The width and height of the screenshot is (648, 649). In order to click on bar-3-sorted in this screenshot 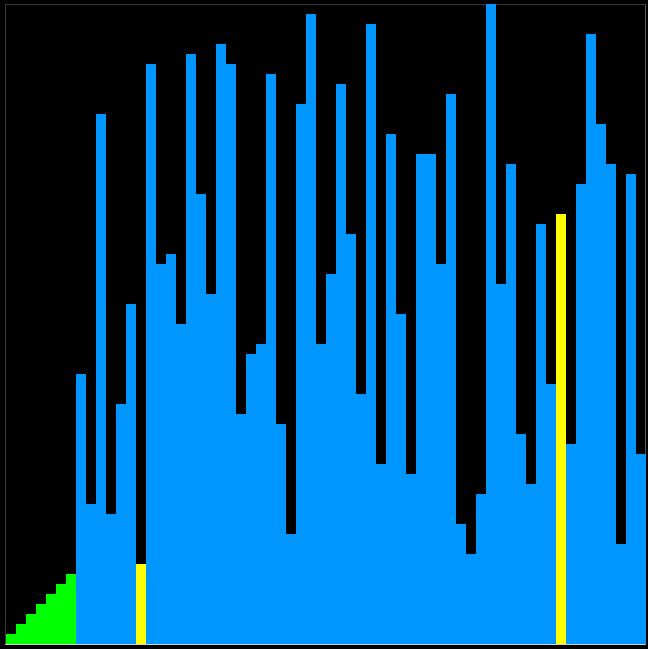, I will do `click(31, 629)`.